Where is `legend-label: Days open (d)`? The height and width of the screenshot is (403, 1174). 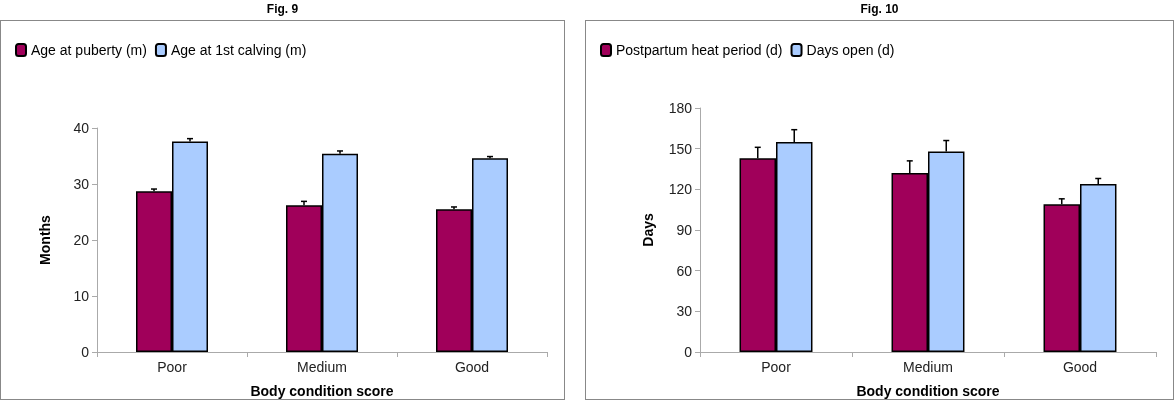
legend-label: Days open (d) is located at coordinates (850, 50).